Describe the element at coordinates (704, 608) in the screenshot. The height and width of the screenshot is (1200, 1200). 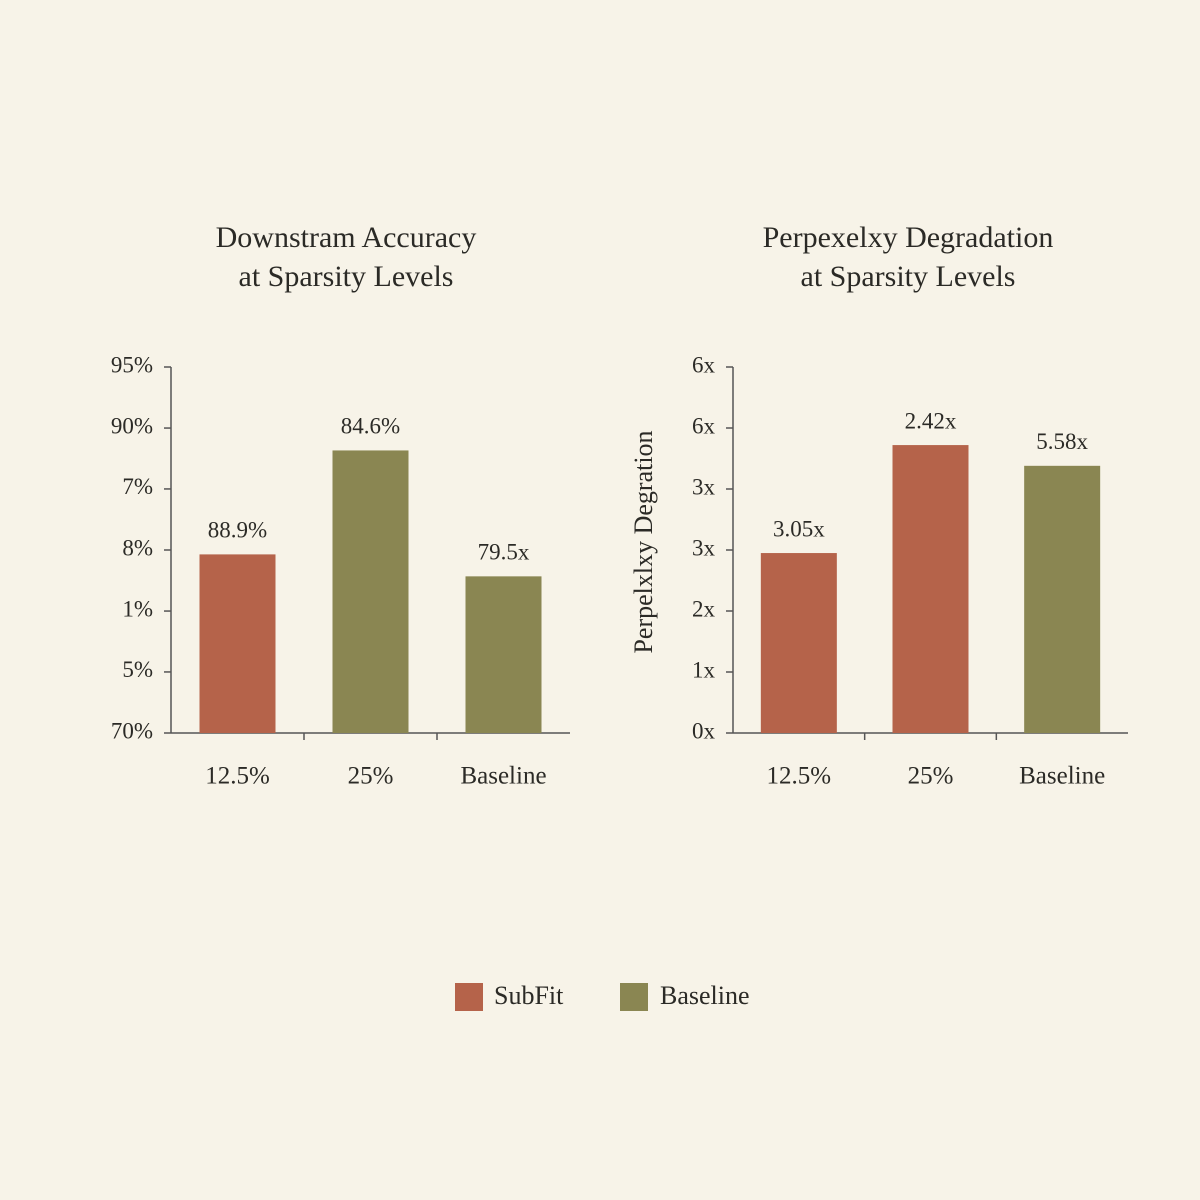
I see `y-tick-label: 2x` at that location.